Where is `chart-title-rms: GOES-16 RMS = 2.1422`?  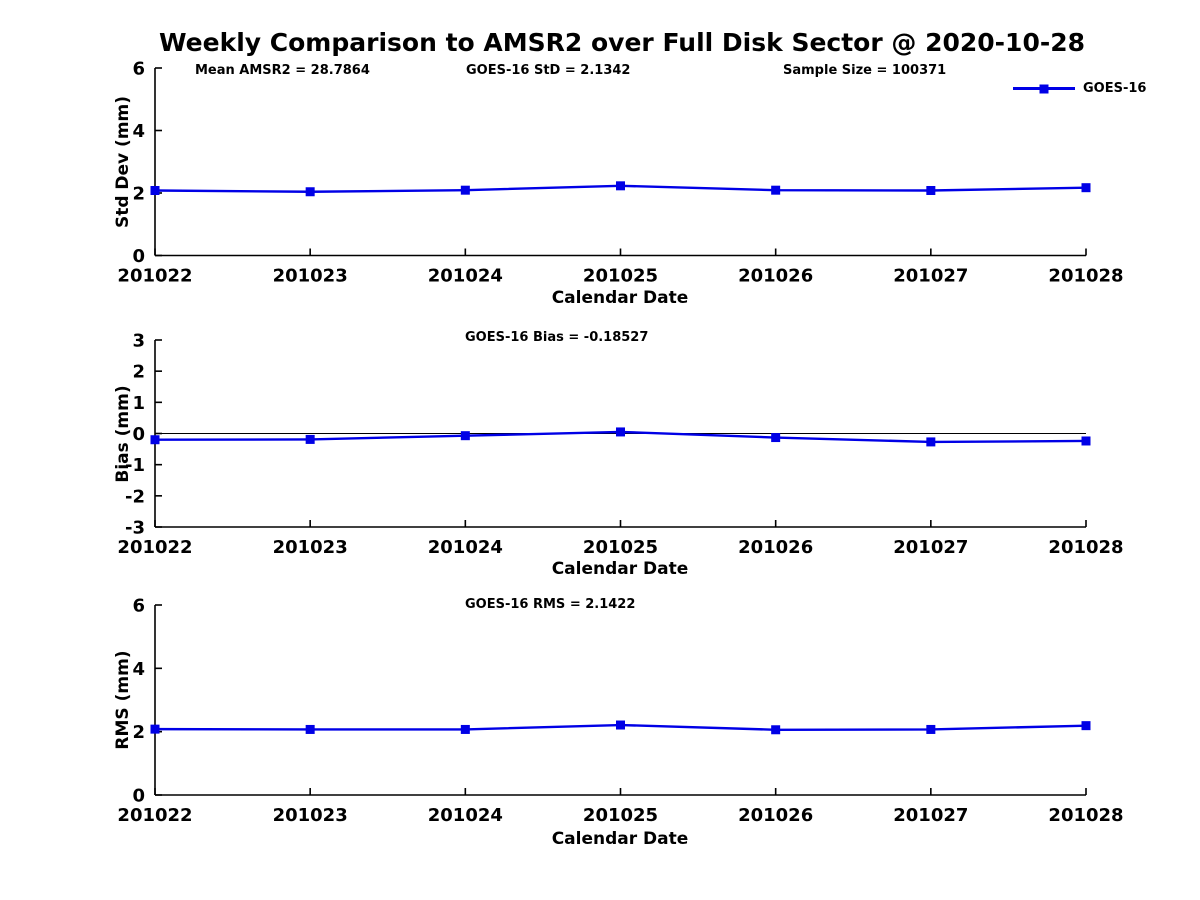
chart-title-rms: GOES-16 RMS = 2.1422 is located at coordinates (550, 604).